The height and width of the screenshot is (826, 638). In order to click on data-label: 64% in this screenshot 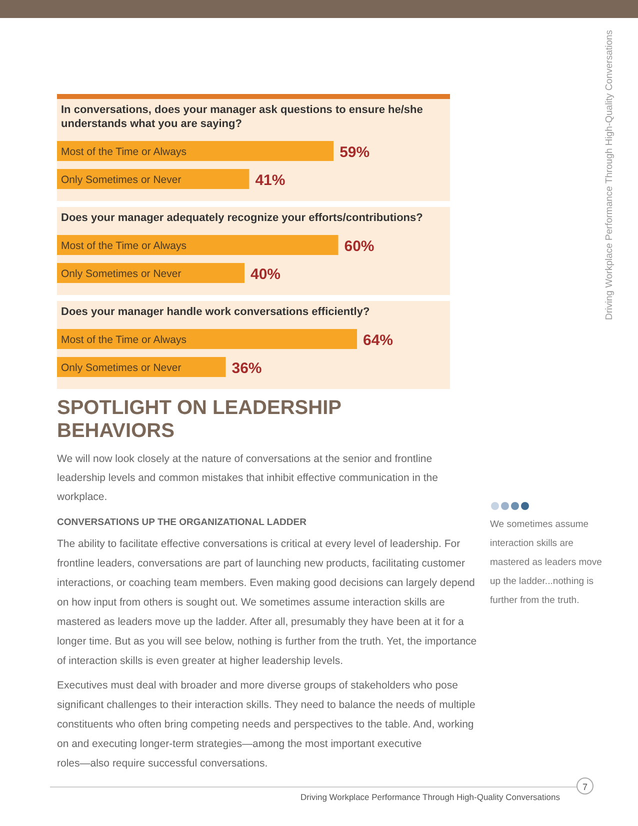, I will do `click(378, 340)`.